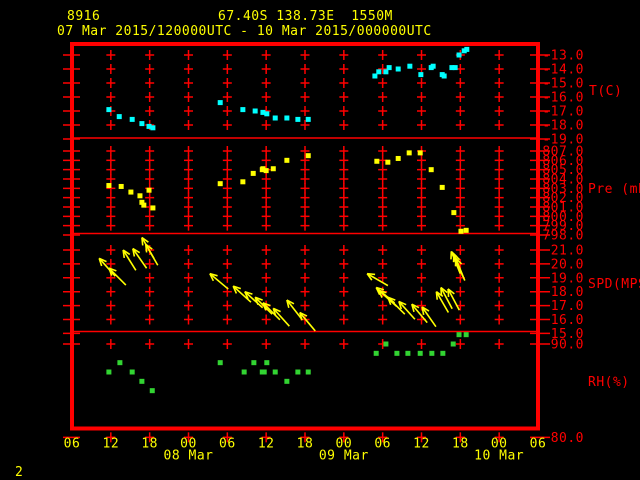 The width and height of the screenshot is (640, 480). I want to click on panel-label-temperature: T(C), so click(606, 91).